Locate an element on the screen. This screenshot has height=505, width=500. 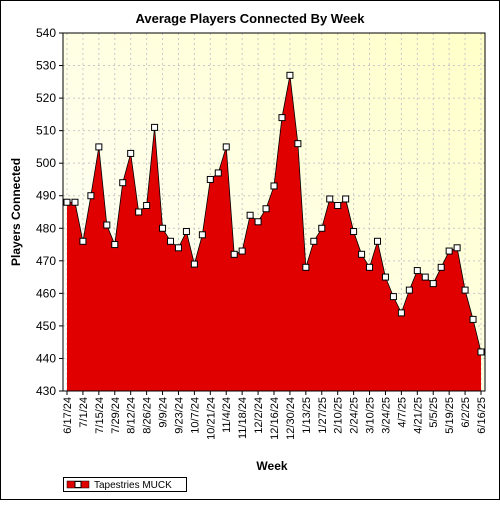
x-tick-label: 7/29/24 is located at coordinates (116, 415).